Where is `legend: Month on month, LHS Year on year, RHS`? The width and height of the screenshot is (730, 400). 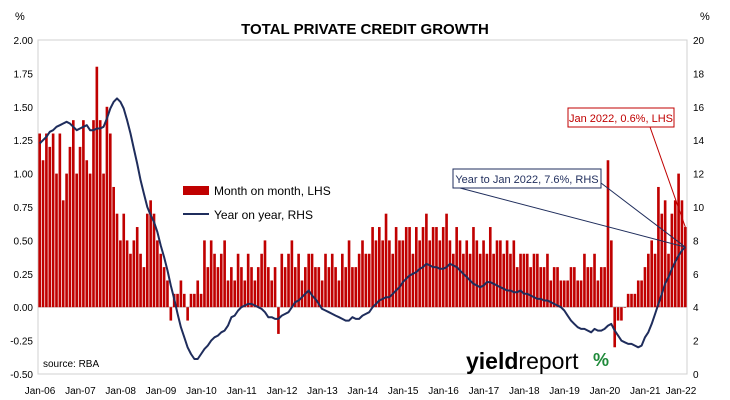 legend: Month on month, LHS Year on year, RHS is located at coordinates (257, 203).